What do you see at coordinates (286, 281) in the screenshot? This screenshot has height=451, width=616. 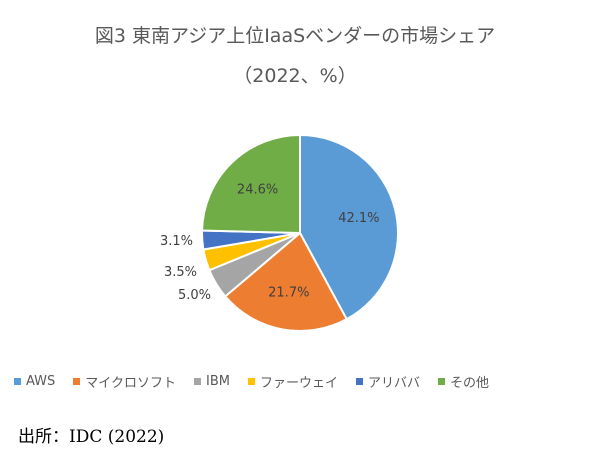 I see `pie-slice-microsoft` at bounding box center [286, 281].